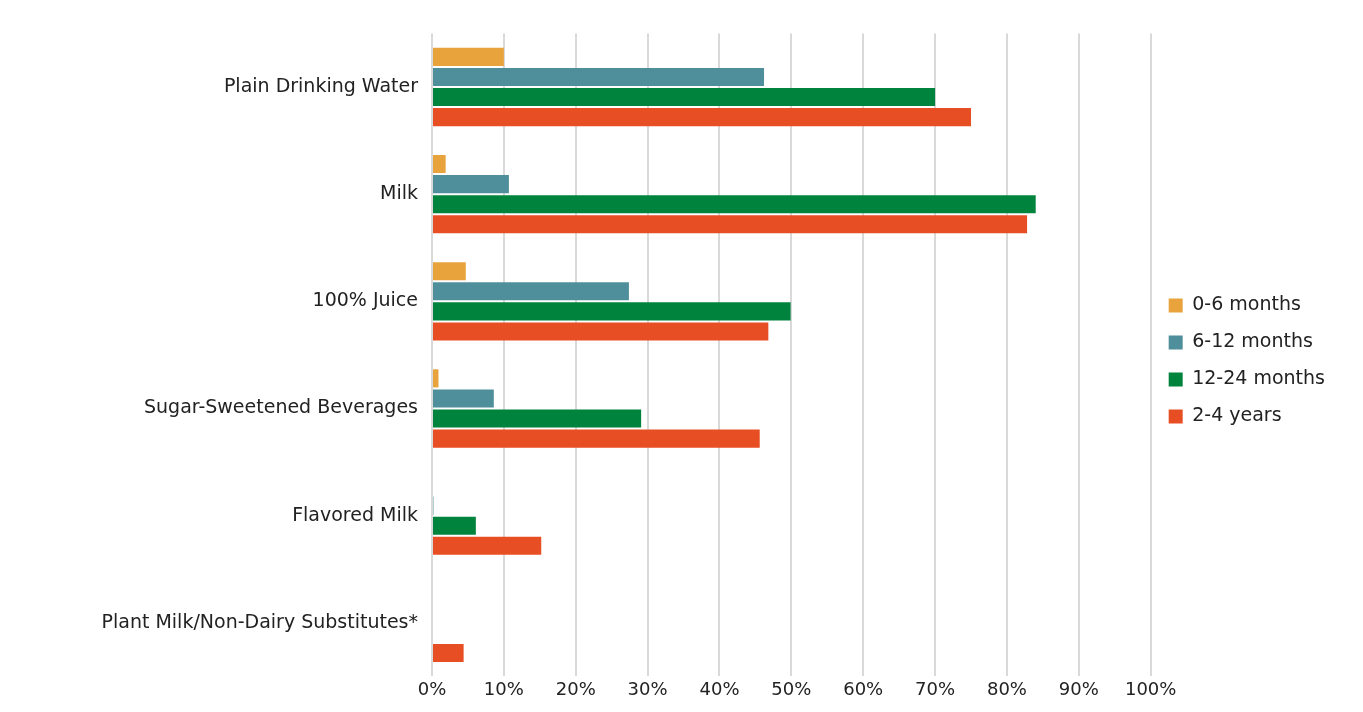  I want to click on legend-label: 6-12 months, so click(1252, 340).